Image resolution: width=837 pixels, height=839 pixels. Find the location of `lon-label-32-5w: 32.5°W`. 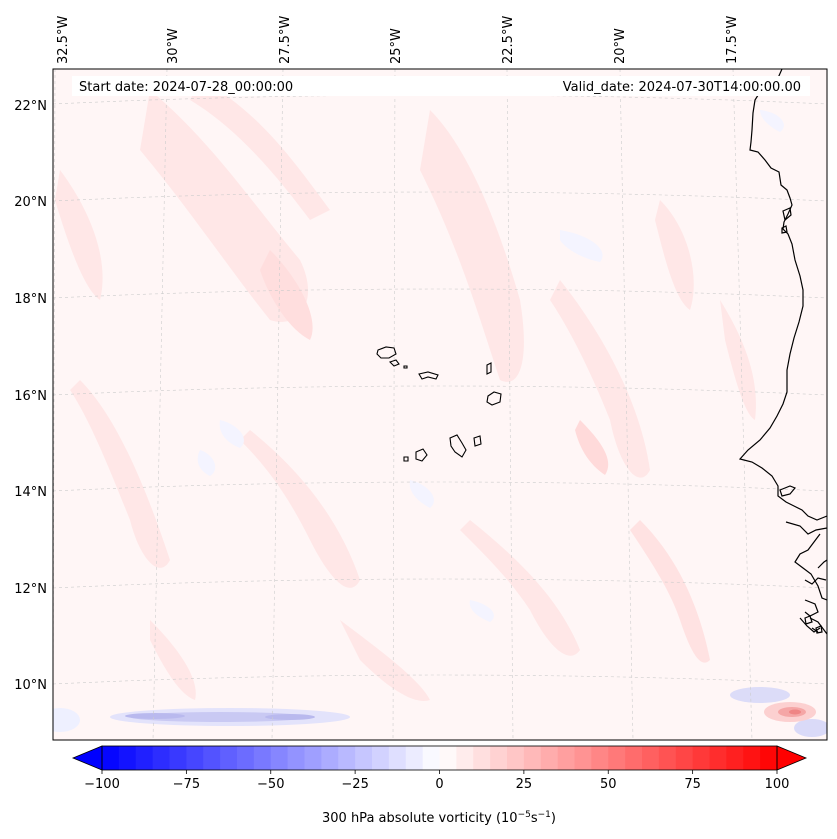

lon-label-32-5w: 32.5°W is located at coordinates (63, 40).